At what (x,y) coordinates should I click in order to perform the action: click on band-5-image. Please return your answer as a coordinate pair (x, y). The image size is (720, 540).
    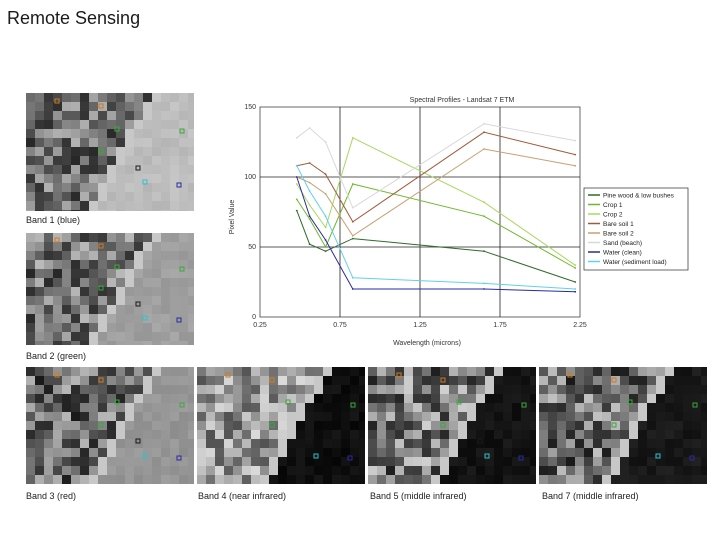
    Looking at the image, I should click on (452, 425).